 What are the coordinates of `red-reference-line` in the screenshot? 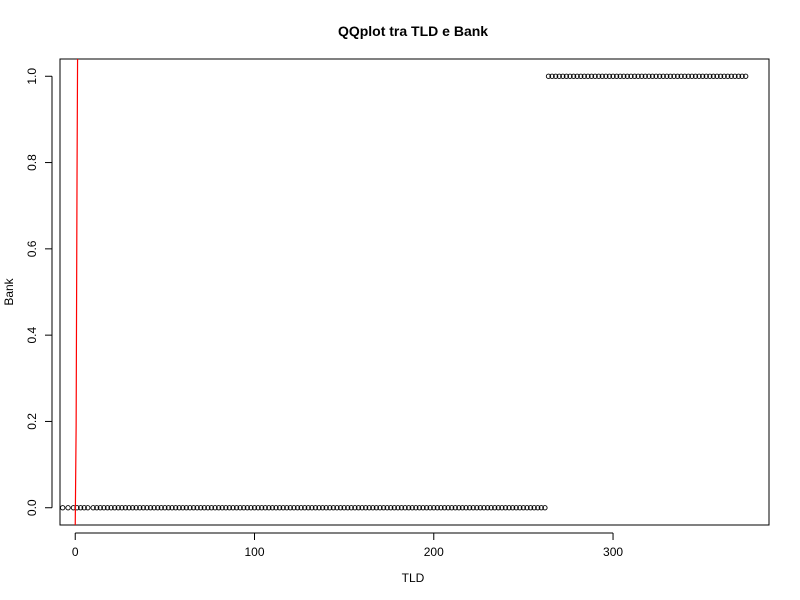 It's located at (76, 292).